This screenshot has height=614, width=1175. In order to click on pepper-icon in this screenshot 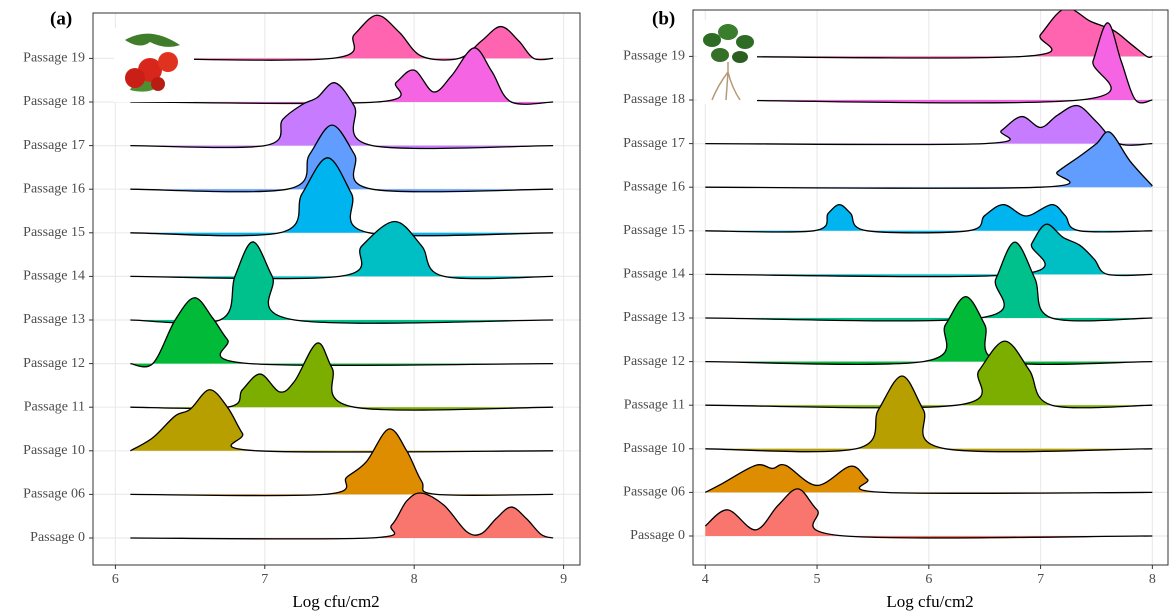, I will do `click(727, 62)`.